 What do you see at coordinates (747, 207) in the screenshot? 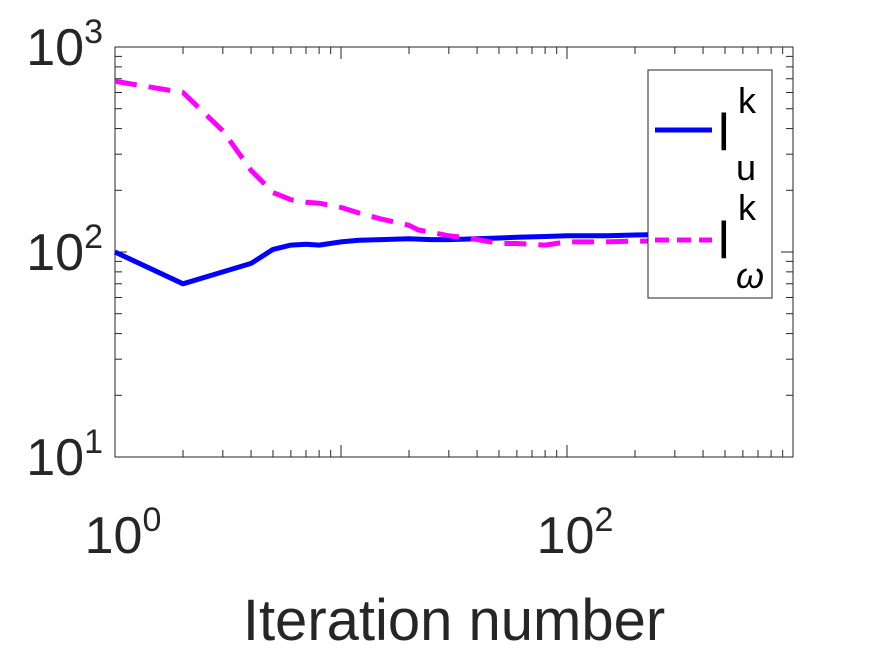
I see `legend-label-l-omega-sup: k` at bounding box center [747, 207].